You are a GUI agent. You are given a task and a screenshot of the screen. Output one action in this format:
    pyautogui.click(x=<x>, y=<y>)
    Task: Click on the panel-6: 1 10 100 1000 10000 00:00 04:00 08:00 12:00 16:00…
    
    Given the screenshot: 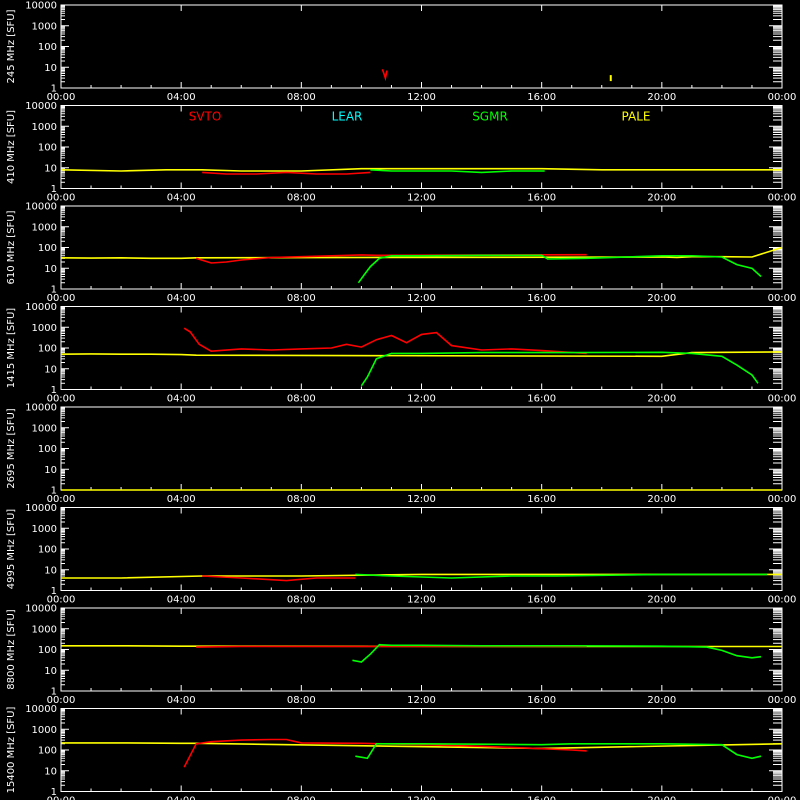 What is the action you would take?
    pyautogui.click(x=401, y=655)
    